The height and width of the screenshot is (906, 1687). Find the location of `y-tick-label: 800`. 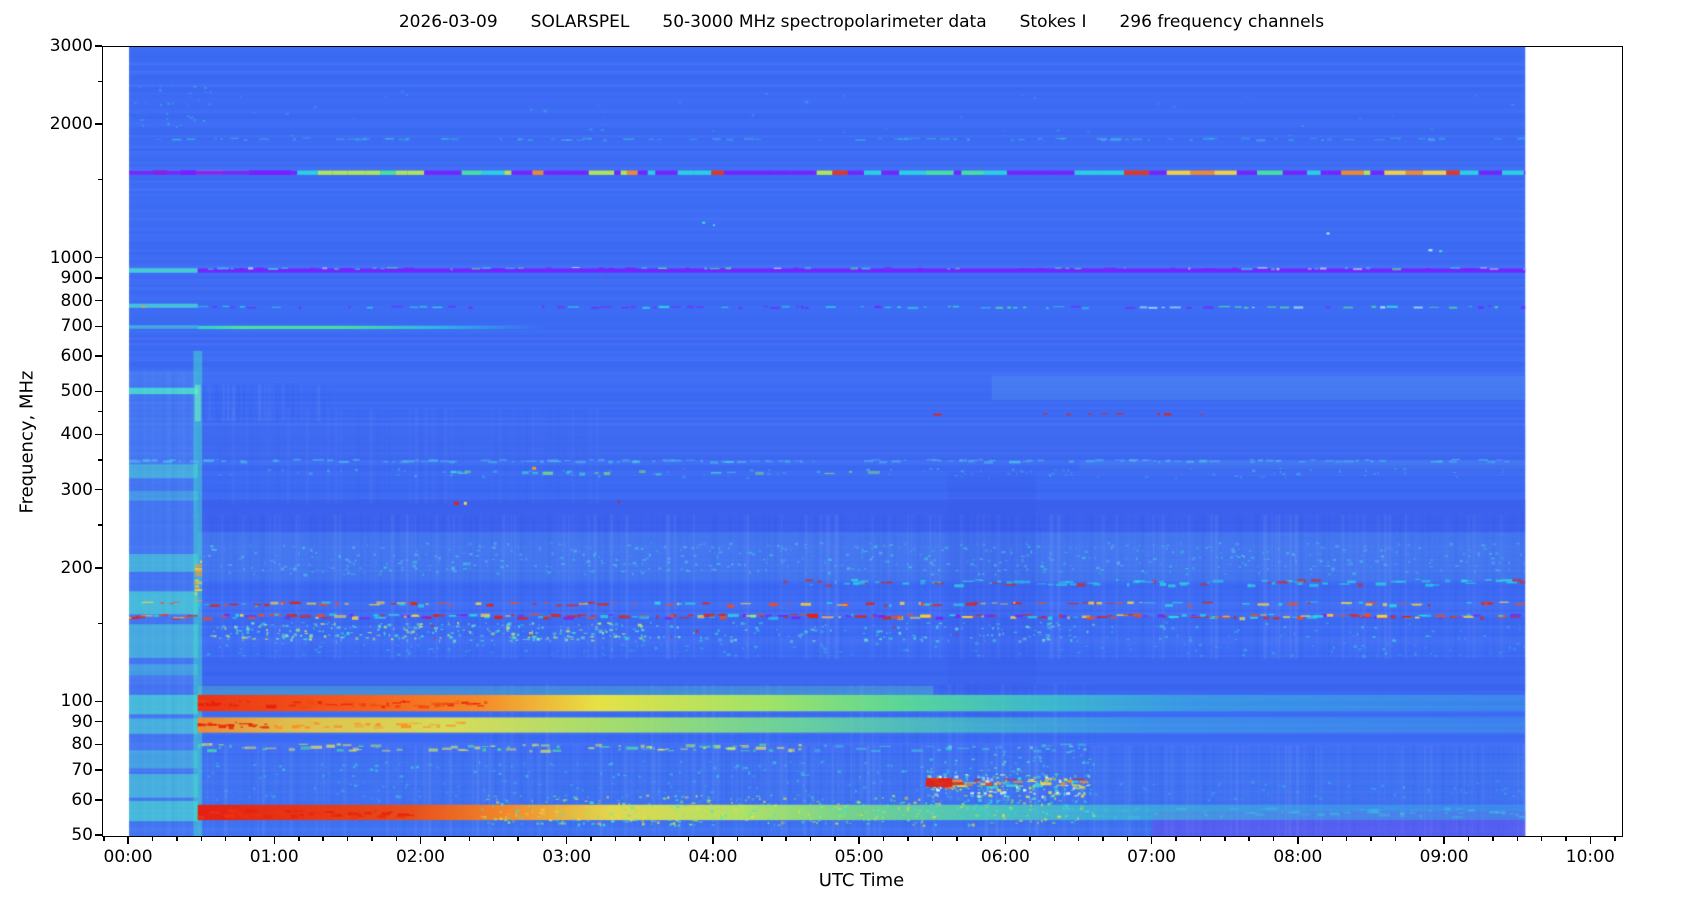

y-tick-label: 800 is located at coordinates (76, 300).